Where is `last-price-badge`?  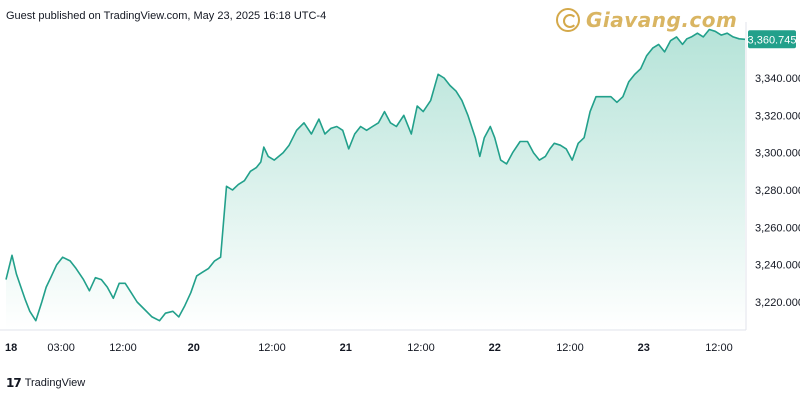
last-price-badge is located at coordinates (772, 39).